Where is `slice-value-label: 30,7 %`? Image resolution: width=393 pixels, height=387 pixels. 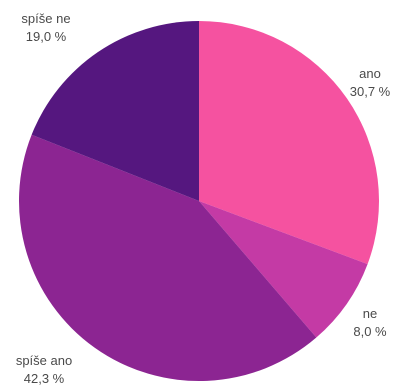
slice-value-label: 30,7 % is located at coordinates (370, 91).